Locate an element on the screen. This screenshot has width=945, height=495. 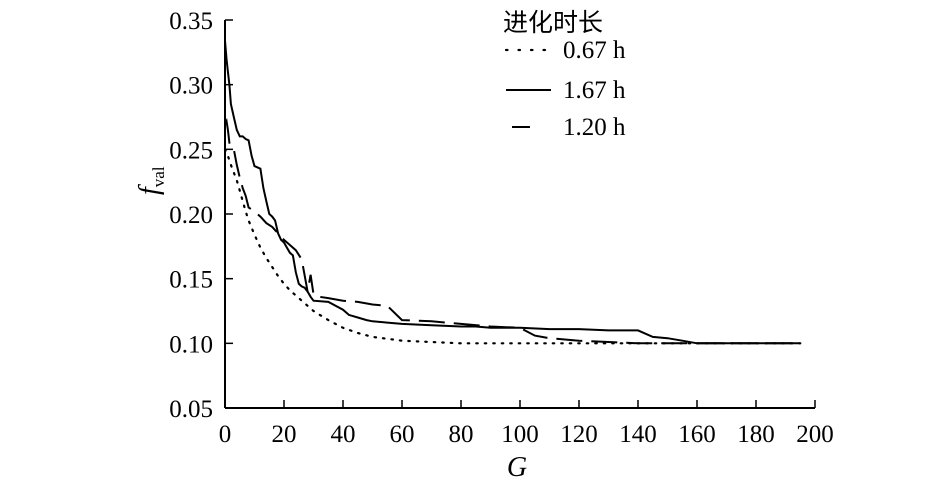
y-tick-label: 0.20 is located at coordinates (191, 215).